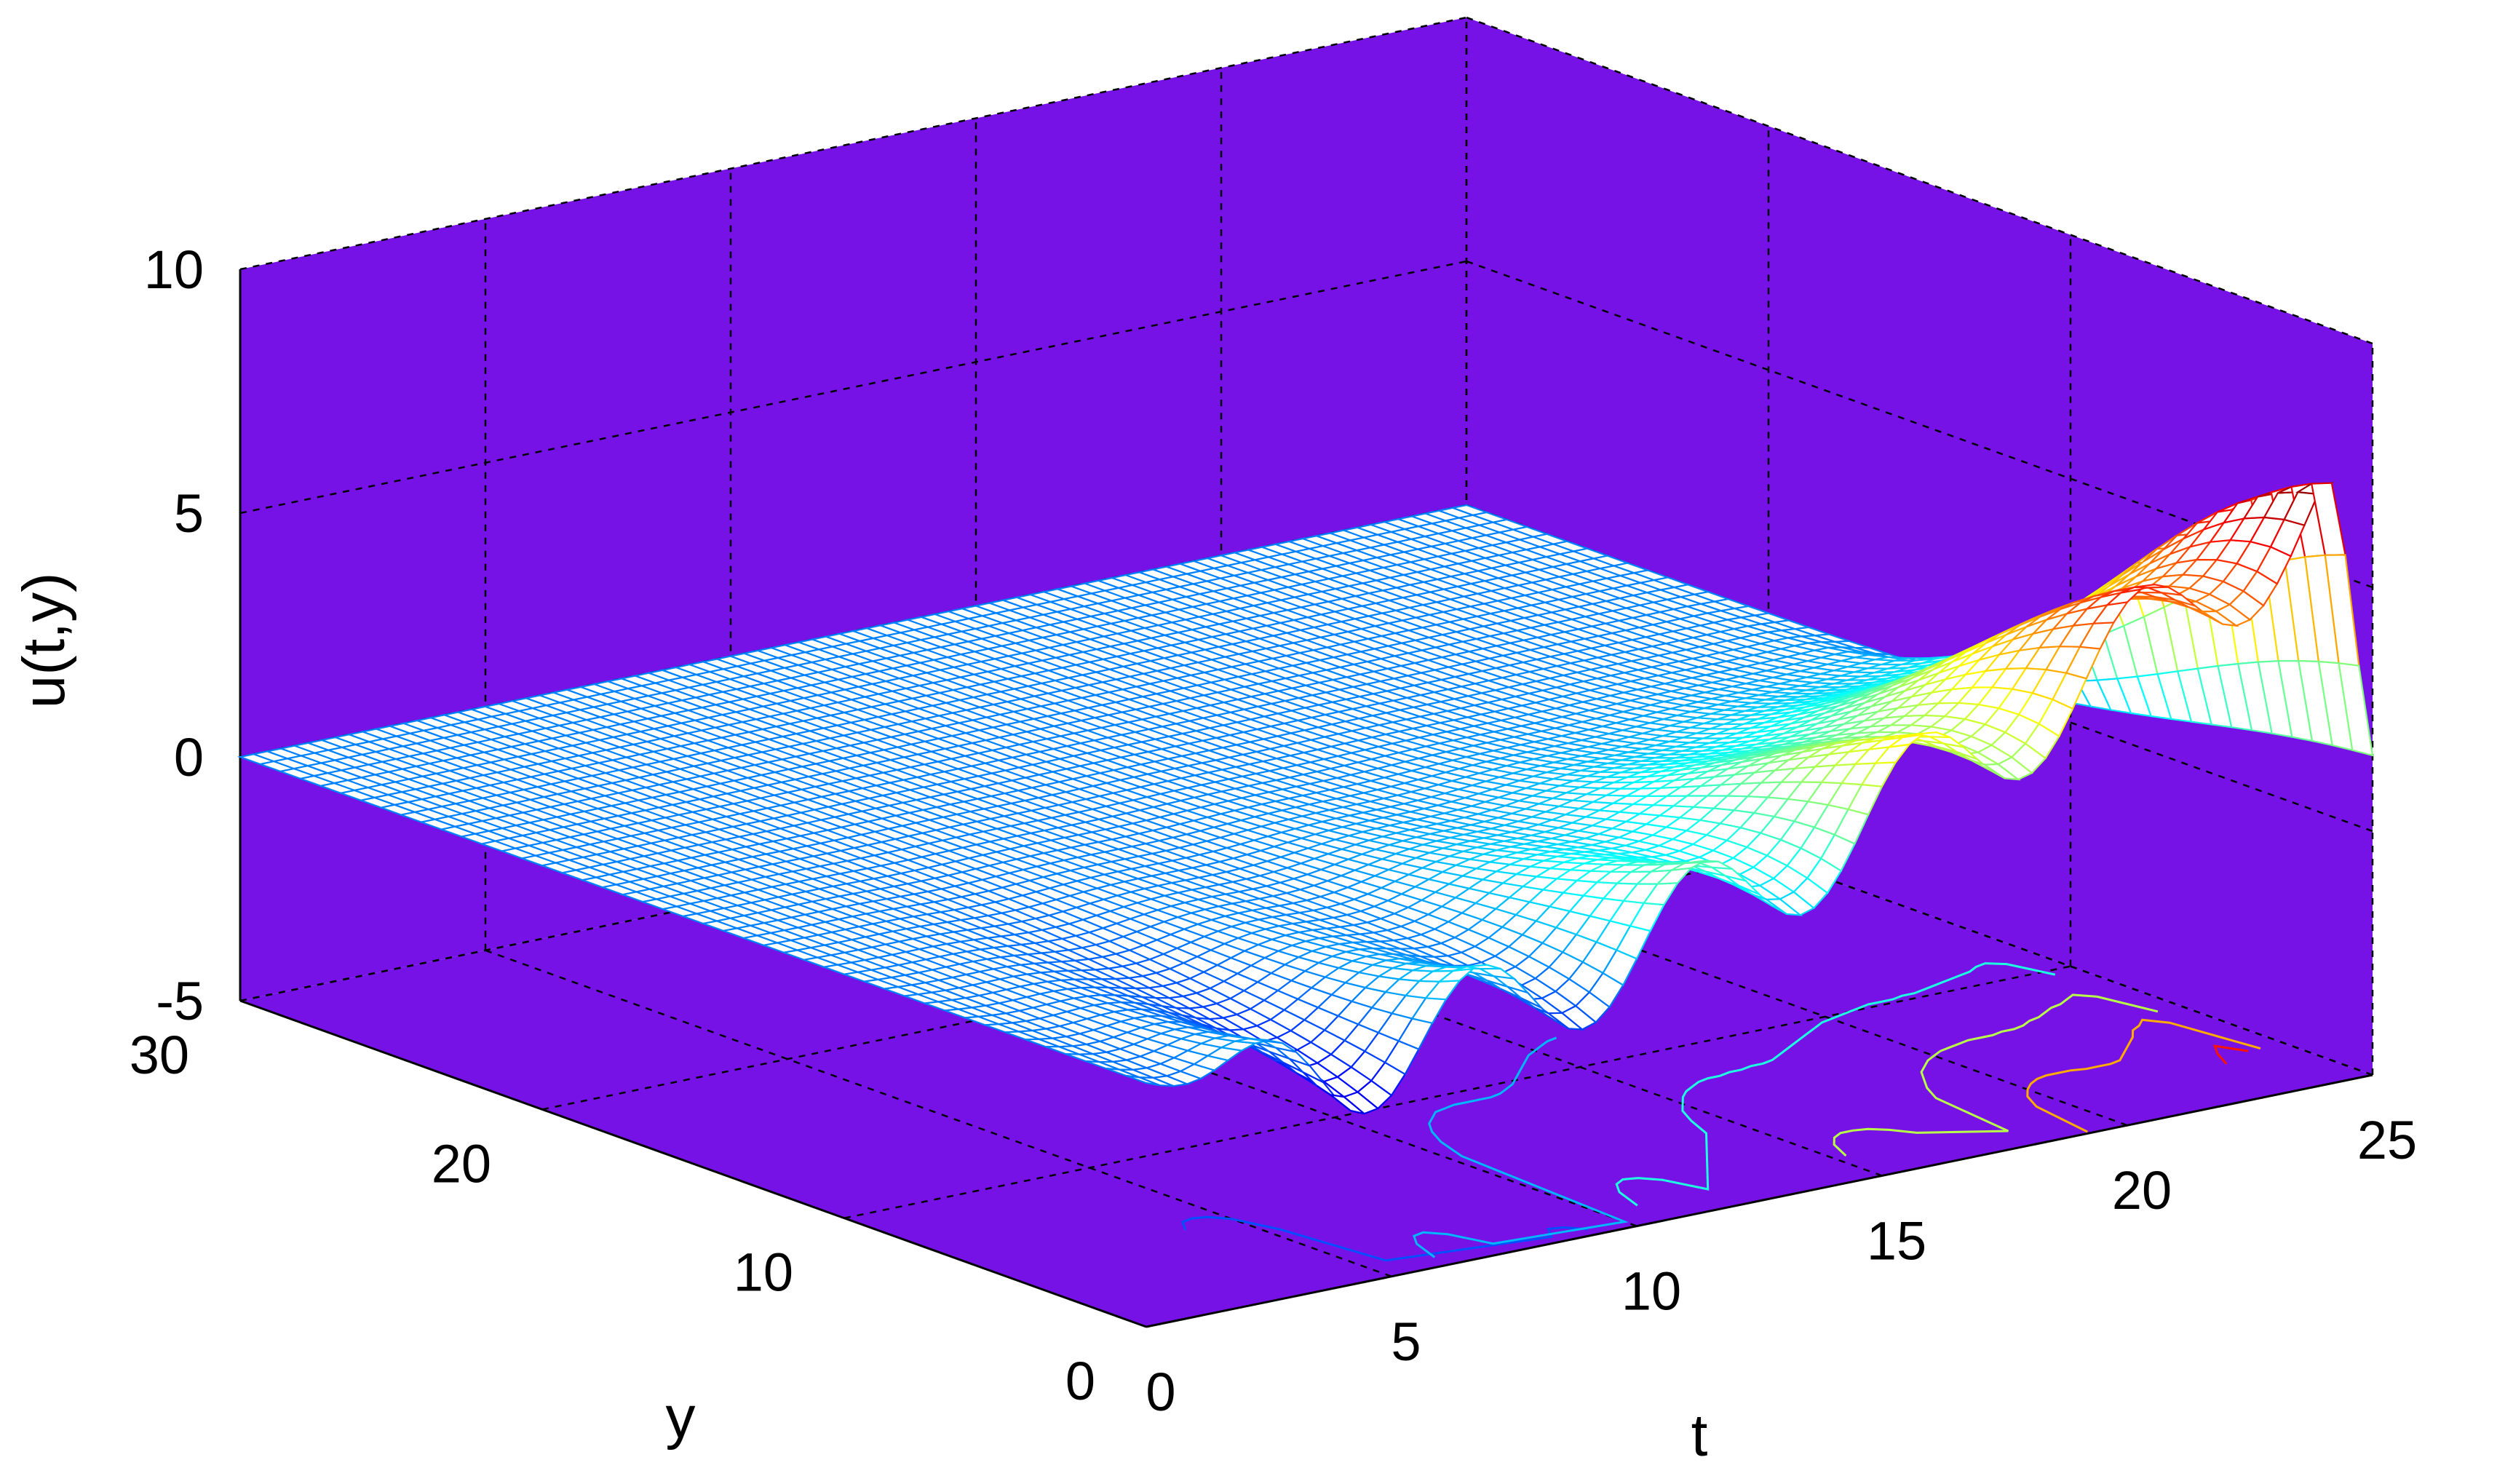  What do you see at coordinates (44, 641) in the screenshot?
I see `z-axis-label: u(t,y)` at bounding box center [44, 641].